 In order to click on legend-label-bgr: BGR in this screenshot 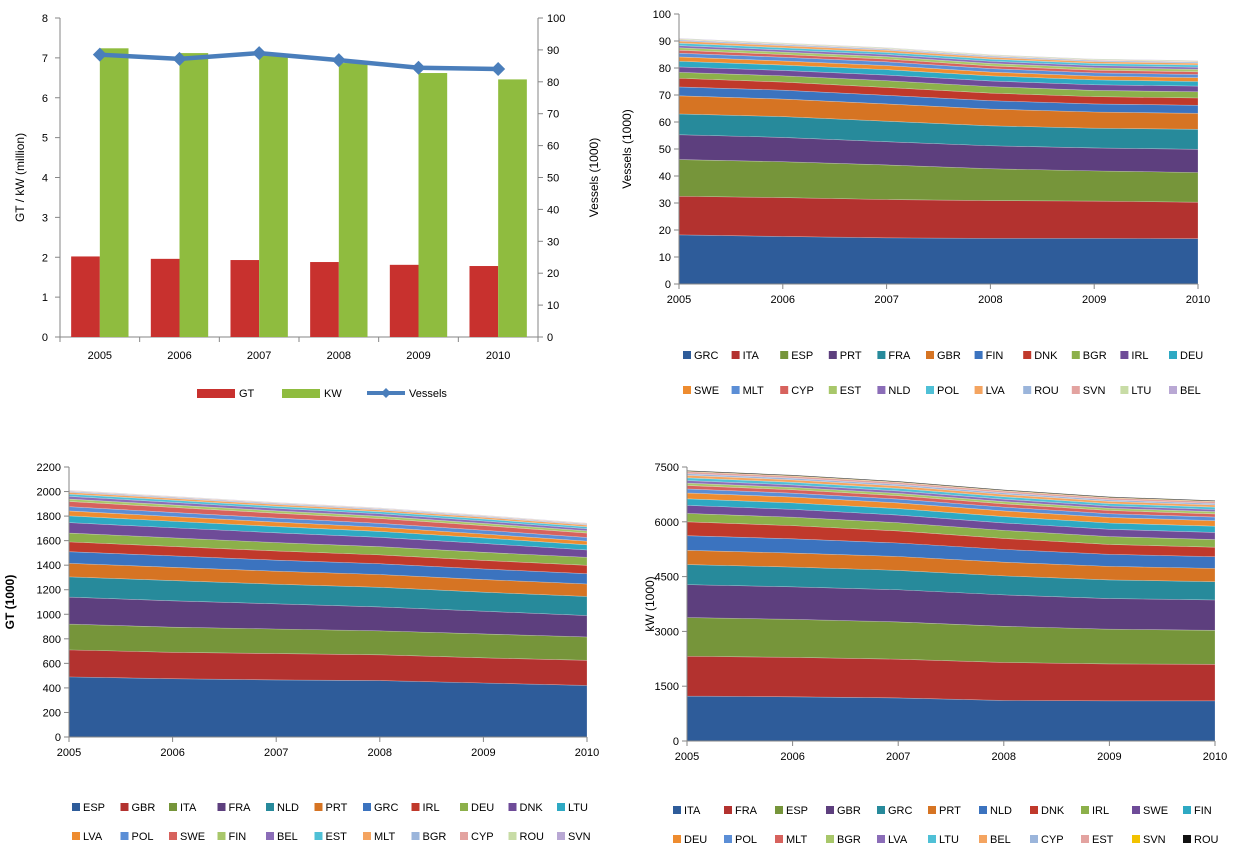, I will do `click(1095, 356)`.